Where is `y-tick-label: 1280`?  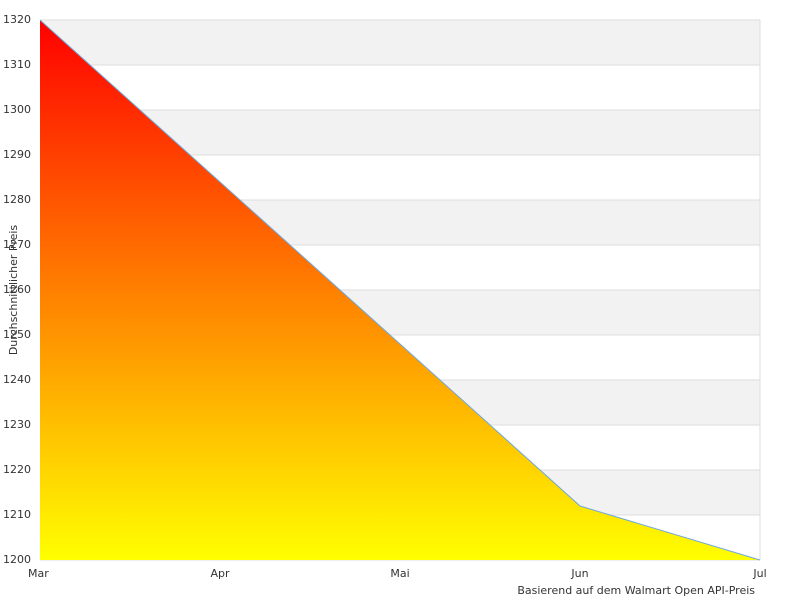 y-tick-label: 1280 is located at coordinates (17, 199).